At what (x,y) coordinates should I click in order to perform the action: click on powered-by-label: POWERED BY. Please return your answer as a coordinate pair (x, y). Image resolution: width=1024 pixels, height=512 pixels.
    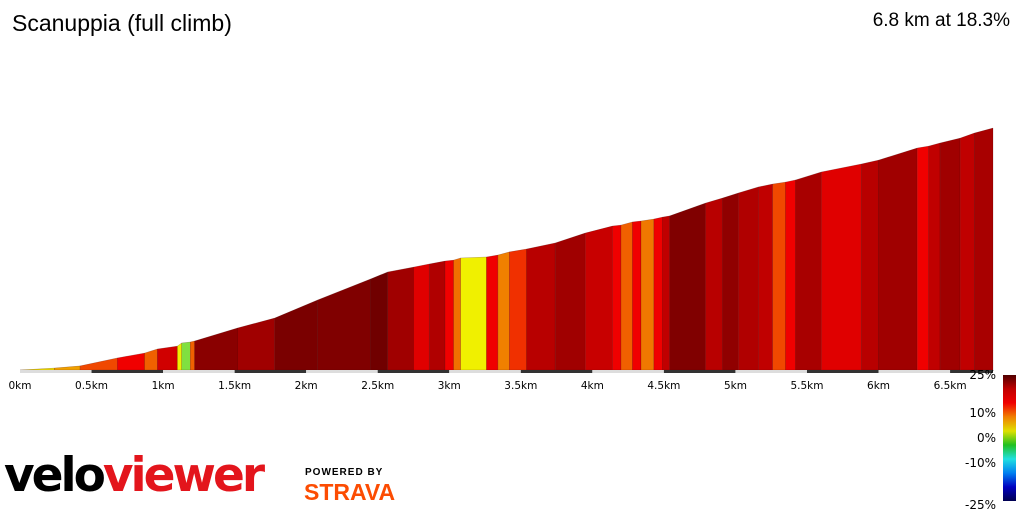
    Looking at the image, I should click on (344, 472).